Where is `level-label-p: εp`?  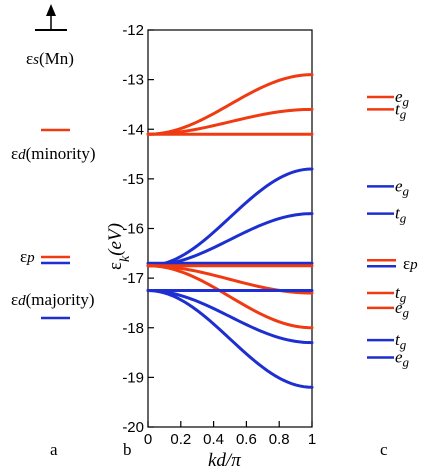
level-label-p: εp is located at coordinates (410, 263).